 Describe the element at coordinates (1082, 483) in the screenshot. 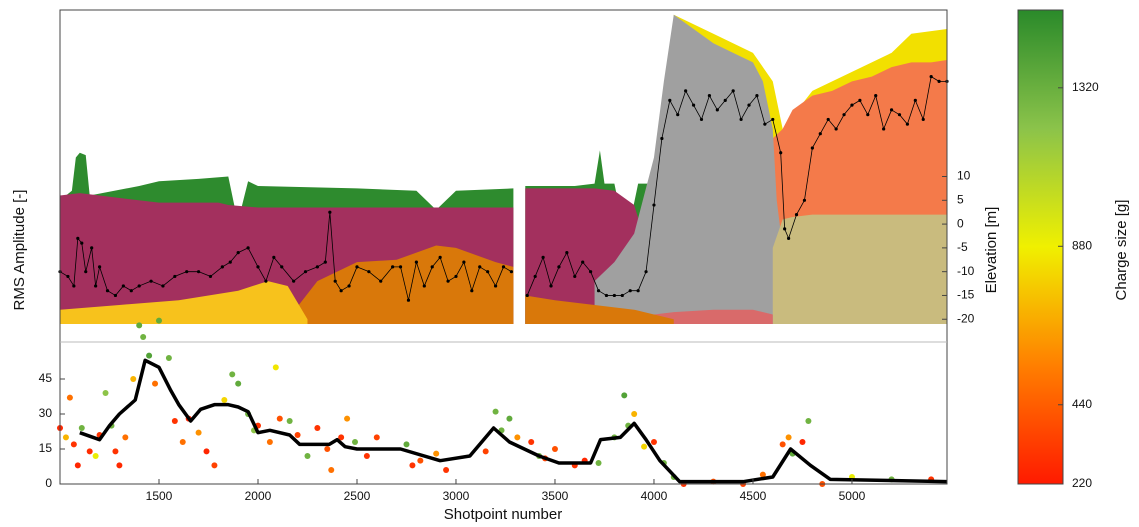

I see `colorbar-tick-label: 220` at that location.